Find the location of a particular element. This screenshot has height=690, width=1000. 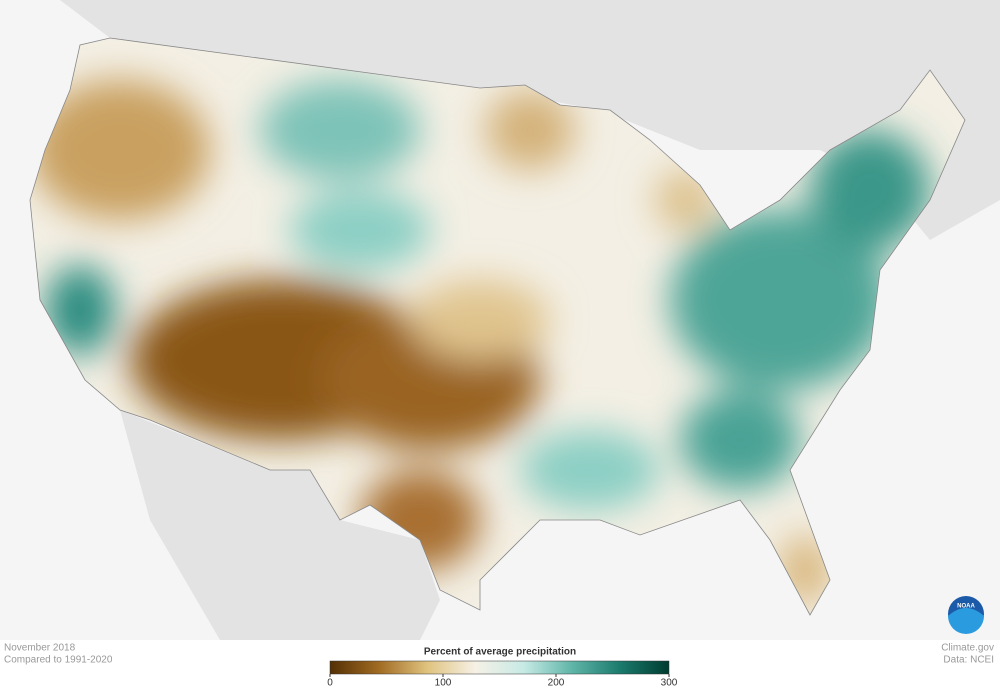

logo-text: NOAA is located at coordinates (966, 607).